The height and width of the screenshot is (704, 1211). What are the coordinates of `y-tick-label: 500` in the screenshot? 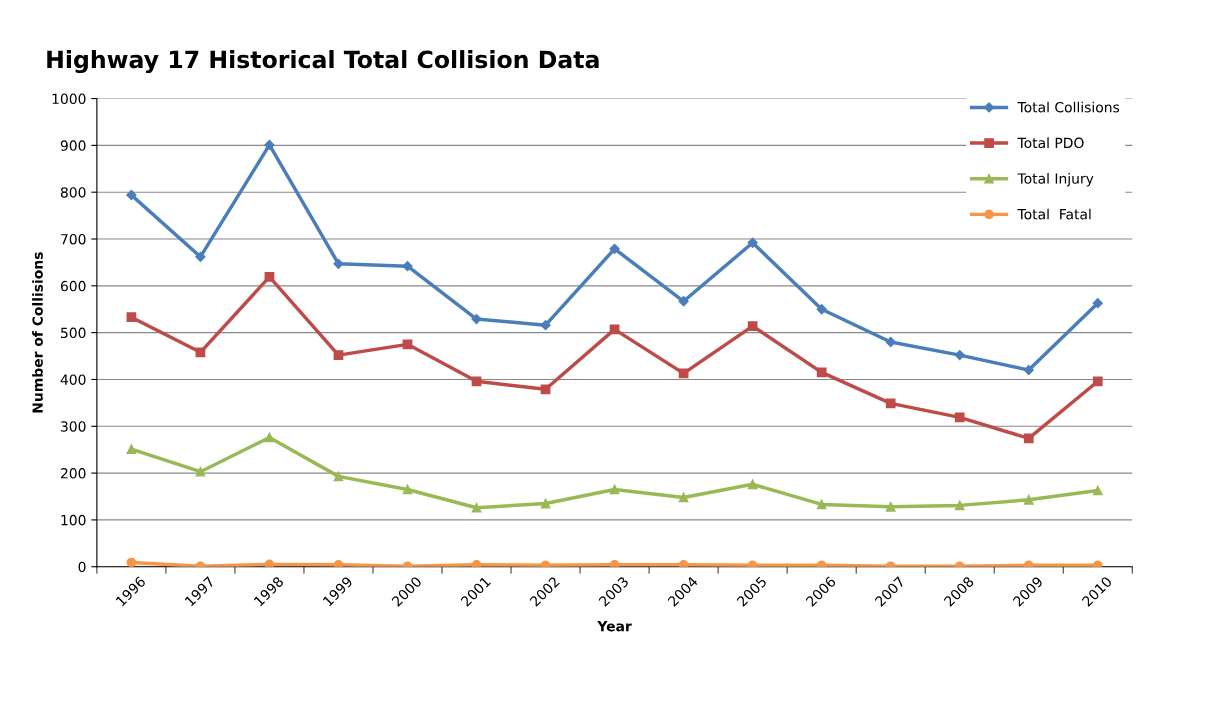 It's located at (73, 333).